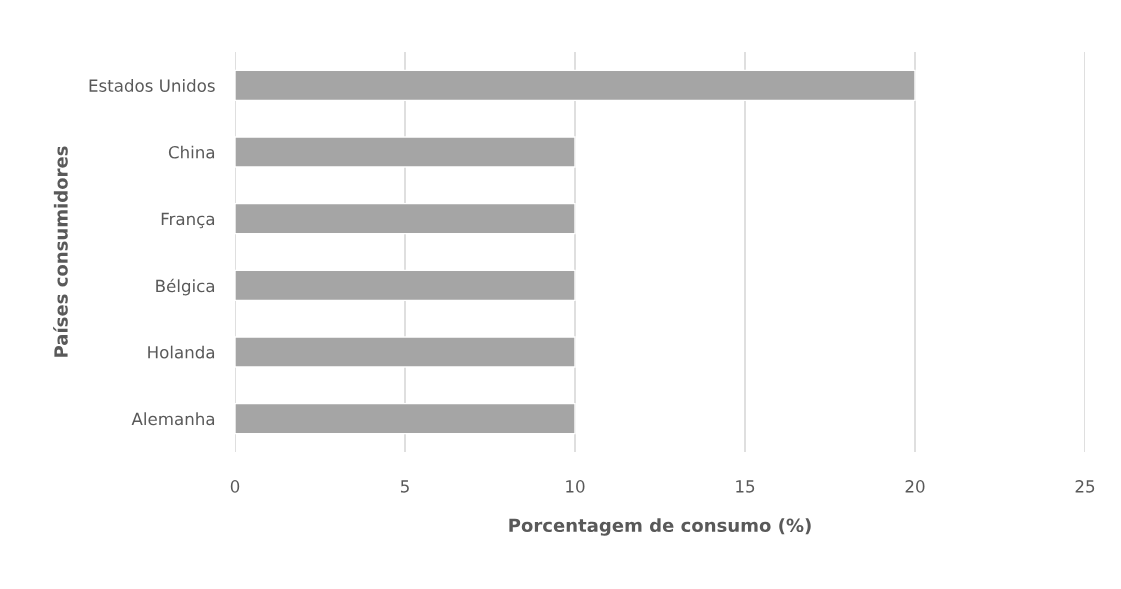 The height and width of the screenshot is (589, 1121). Describe the element at coordinates (745, 486) in the screenshot. I see `x-tick-label: 15` at that location.